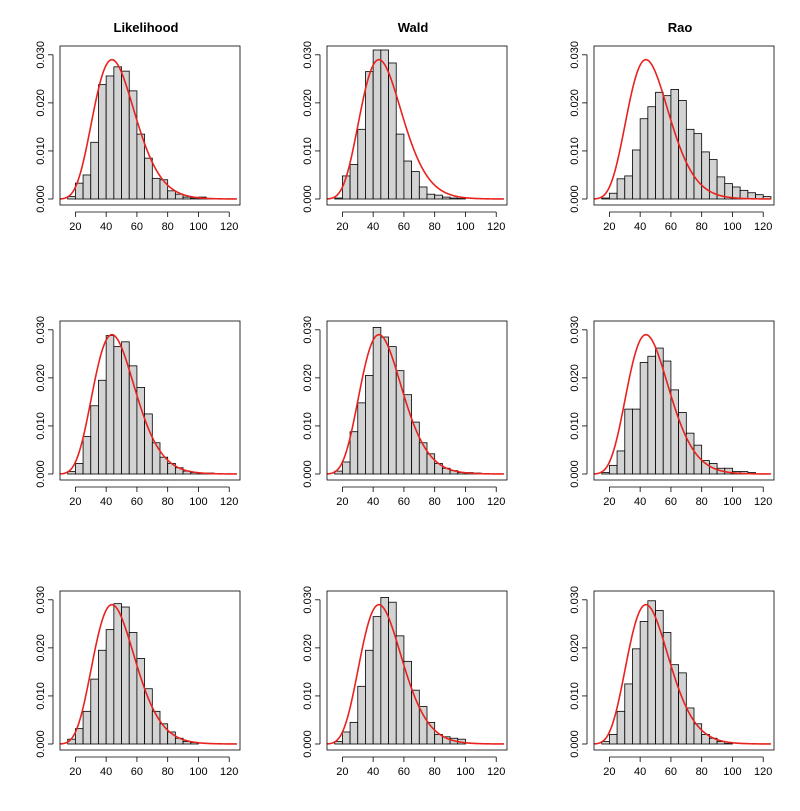 The width and height of the screenshot is (800, 811). I want to click on histogram-panel-r3c3: 20 40 60 80 100 120 0.000 0.010 0.020 0.030, so click(672, 682).